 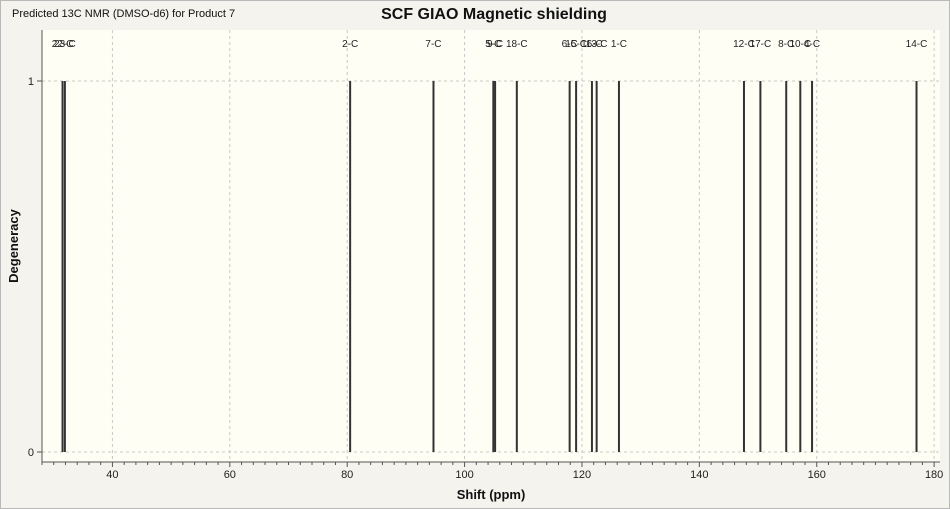 I want to click on peak-label: 1-C, so click(x=619, y=44).